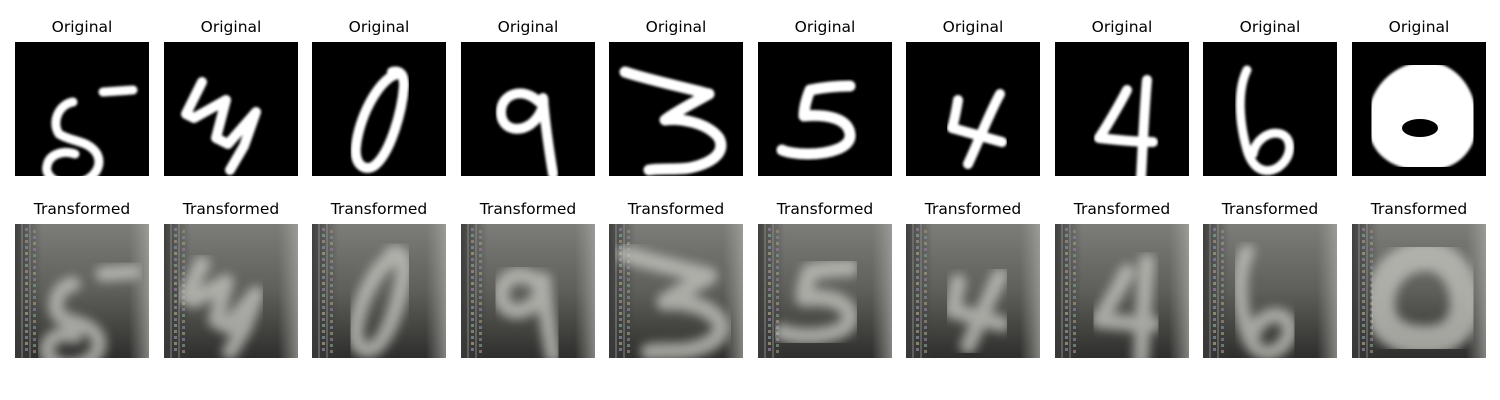 Image resolution: width=1500 pixels, height=400 pixels. What do you see at coordinates (528, 291) in the screenshot?
I see `transformed-digit-9-icon` at bounding box center [528, 291].